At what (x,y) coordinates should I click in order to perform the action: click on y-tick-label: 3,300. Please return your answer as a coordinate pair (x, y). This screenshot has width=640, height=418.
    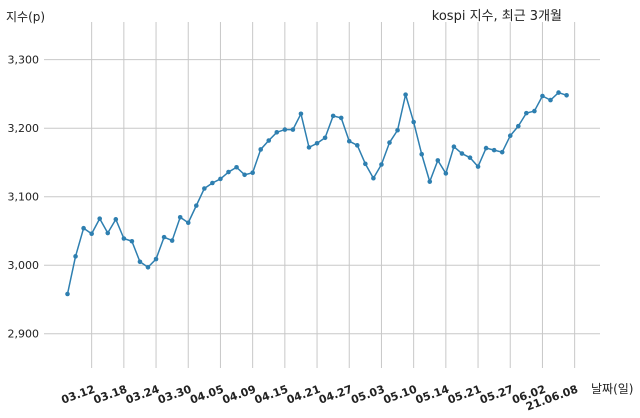
    Looking at the image, I should click on (24, 60).